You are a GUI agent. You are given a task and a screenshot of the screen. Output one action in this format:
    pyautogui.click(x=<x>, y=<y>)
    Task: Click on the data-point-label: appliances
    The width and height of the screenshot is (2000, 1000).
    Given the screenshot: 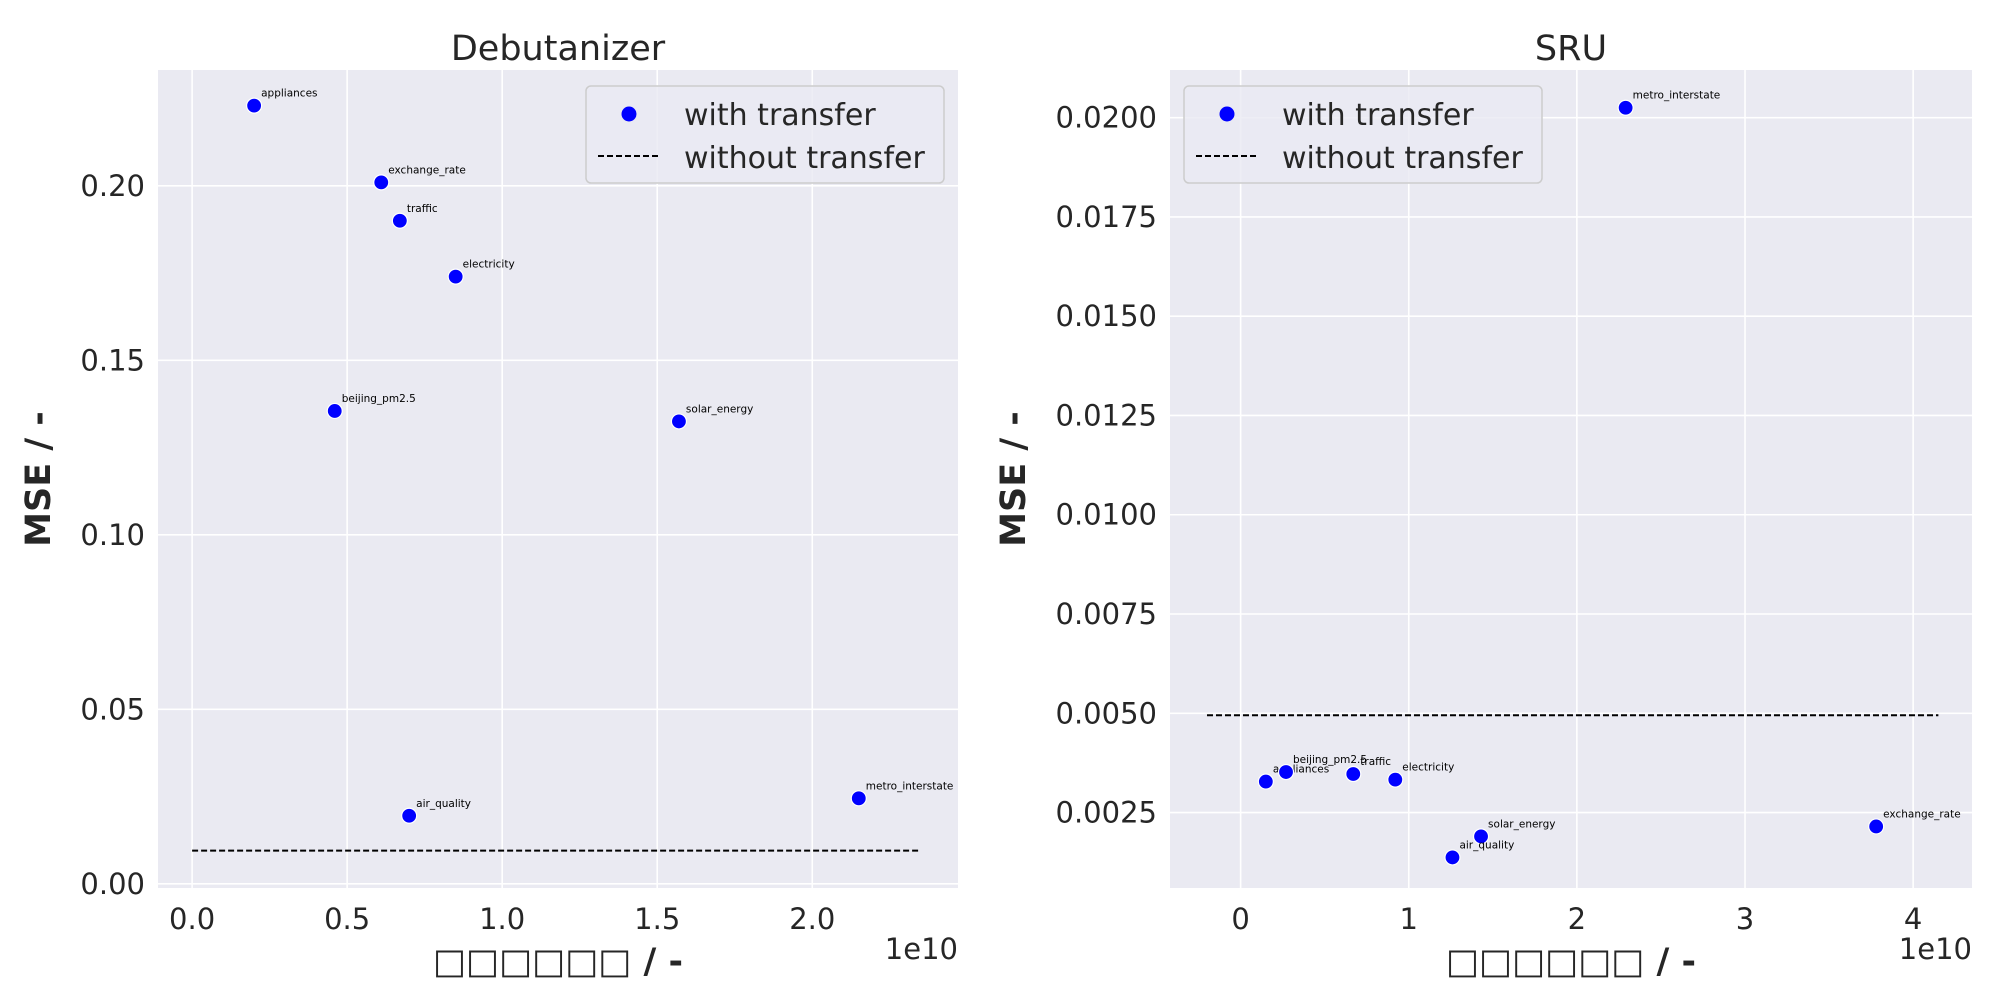 What is the action you would take?
    pyautogui.click(x=289, y=94)
    